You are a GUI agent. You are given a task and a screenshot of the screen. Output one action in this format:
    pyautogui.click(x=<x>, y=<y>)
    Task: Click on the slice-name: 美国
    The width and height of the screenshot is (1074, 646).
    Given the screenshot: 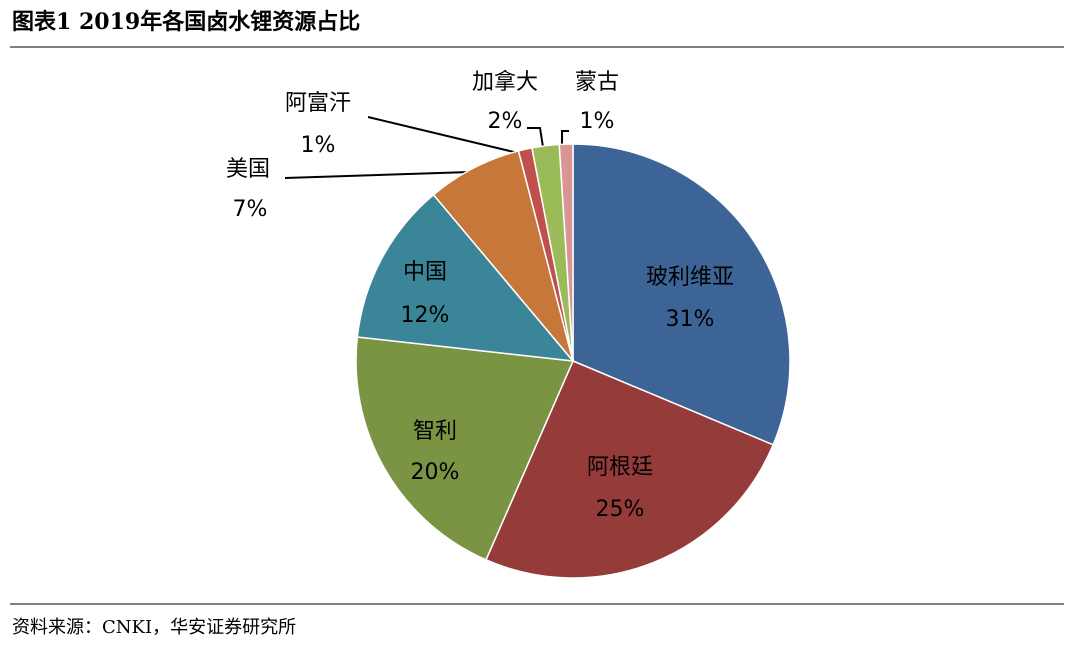 What is the action you would take?
    pyautogui.click(x=248, y=169)
    